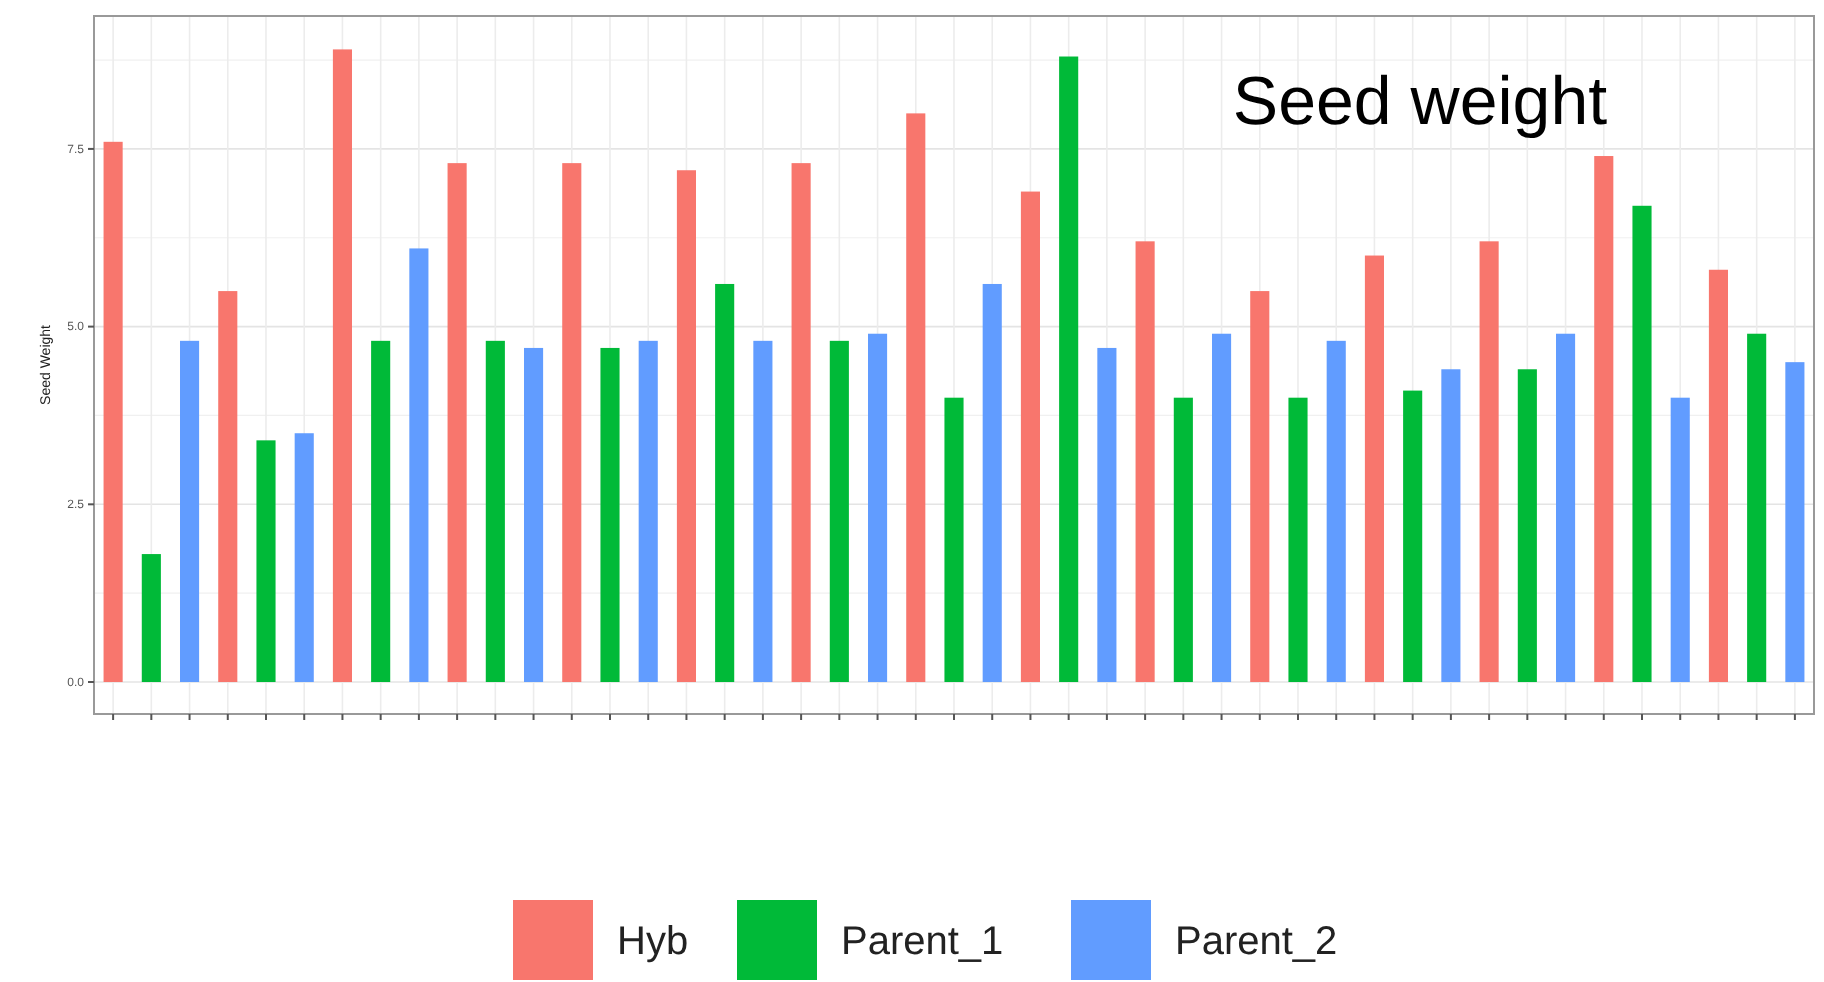 The image size is (1824, 982). Describe the element at coordinates (922, 942) in the screenshot. I see `legend-label: Parent_1` at that location.